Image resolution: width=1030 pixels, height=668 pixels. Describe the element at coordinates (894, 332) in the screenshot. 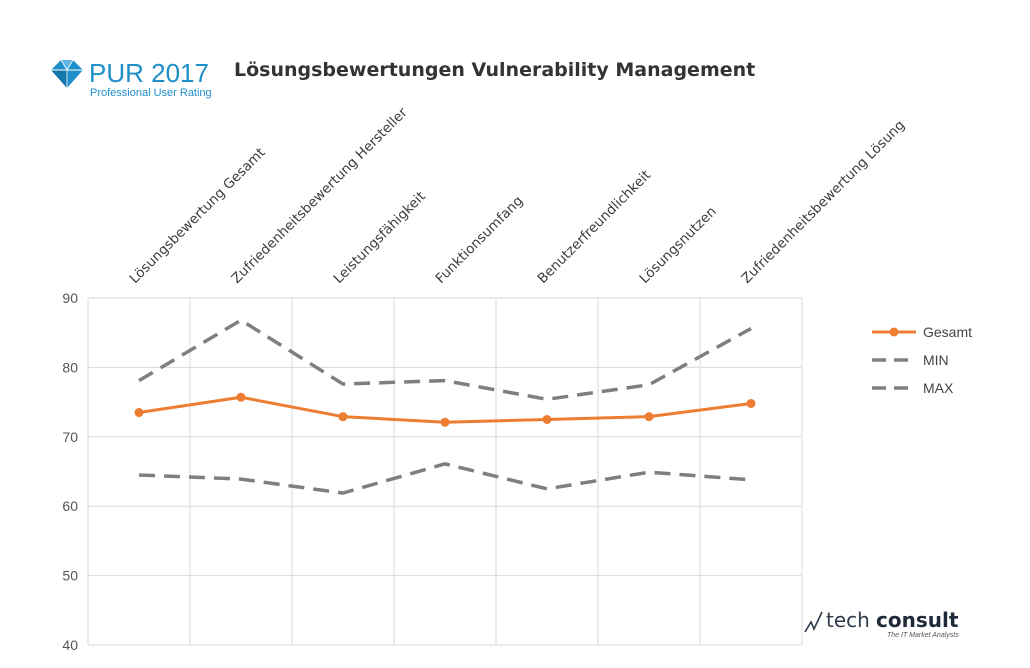

I see `legend-marker-gesamt` at that location.